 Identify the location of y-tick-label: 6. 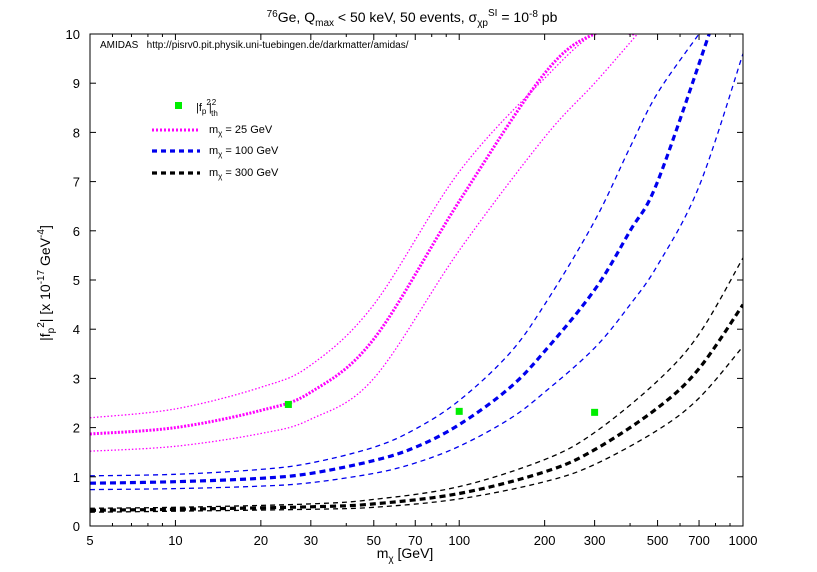
(76, 231).